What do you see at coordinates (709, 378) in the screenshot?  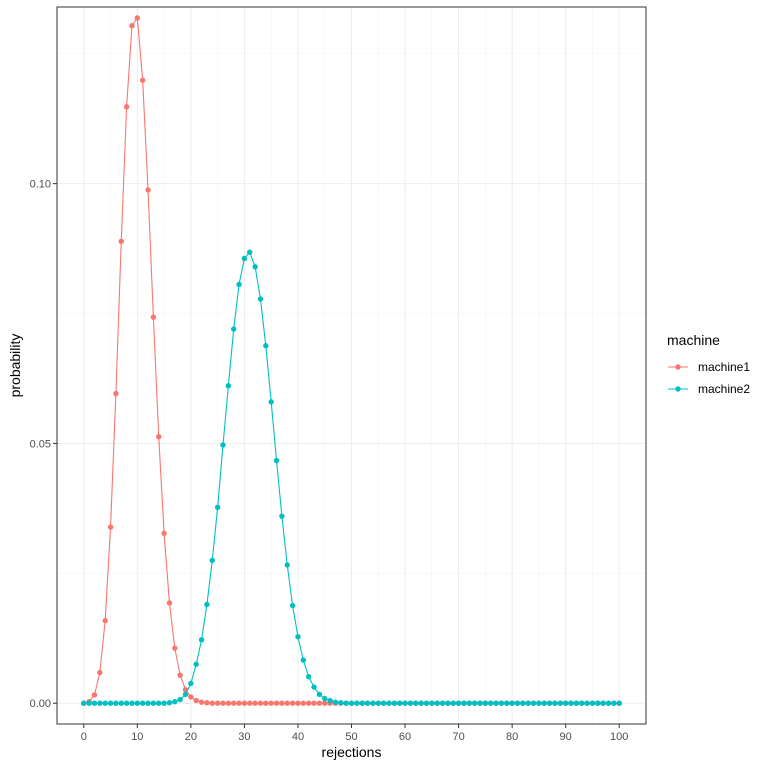 I see `legend-entries: machine1 machine2` at bounding box center [709, 378].